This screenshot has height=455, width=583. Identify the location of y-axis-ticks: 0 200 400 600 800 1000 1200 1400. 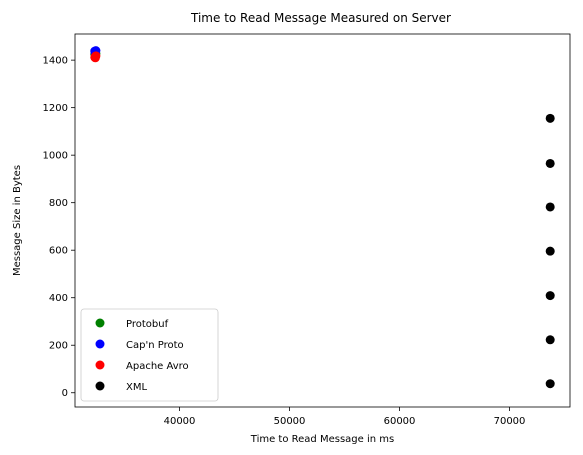
(59, 227).